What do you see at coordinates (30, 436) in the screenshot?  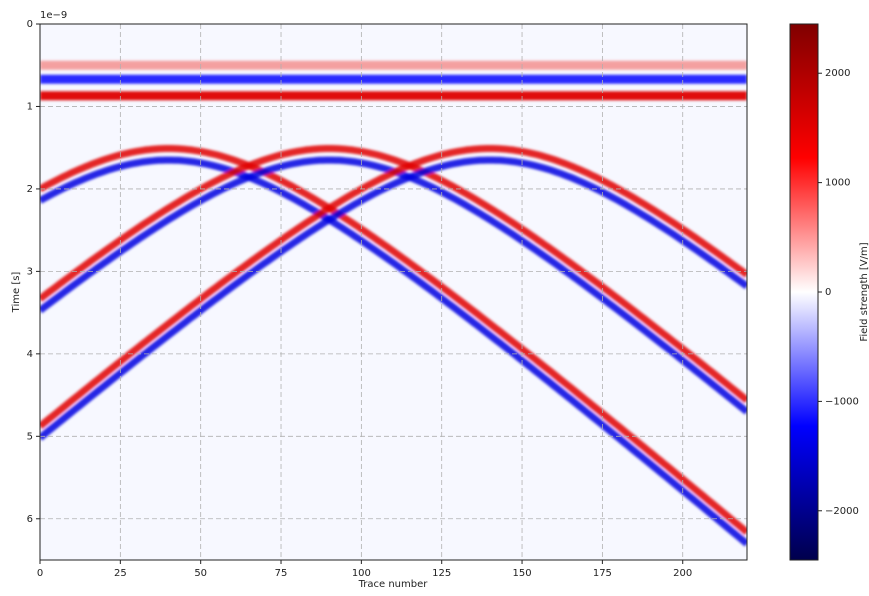 I see `y-tick-label: 5` at bounding box center [30, 436].